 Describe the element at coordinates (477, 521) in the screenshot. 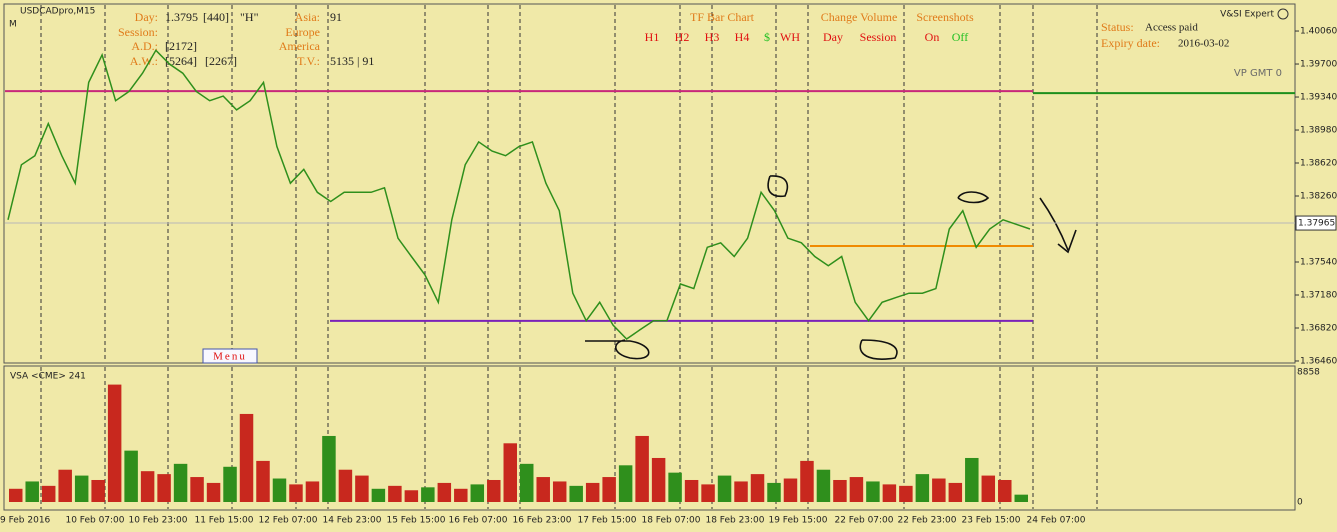

I see `x-tick-label: 16 Feb 07:00` at that location.